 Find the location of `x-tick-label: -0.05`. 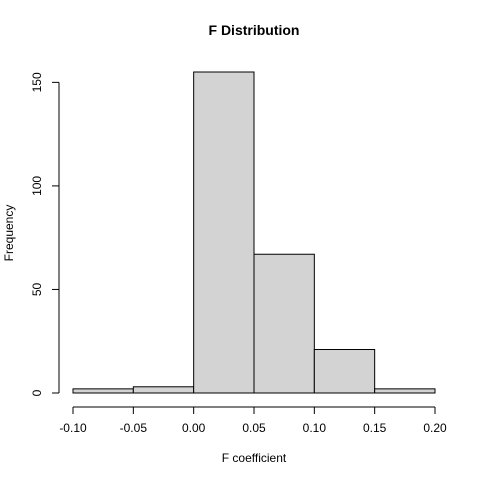

x-tick-label: -0.05 is located at coordinates (134, 428).